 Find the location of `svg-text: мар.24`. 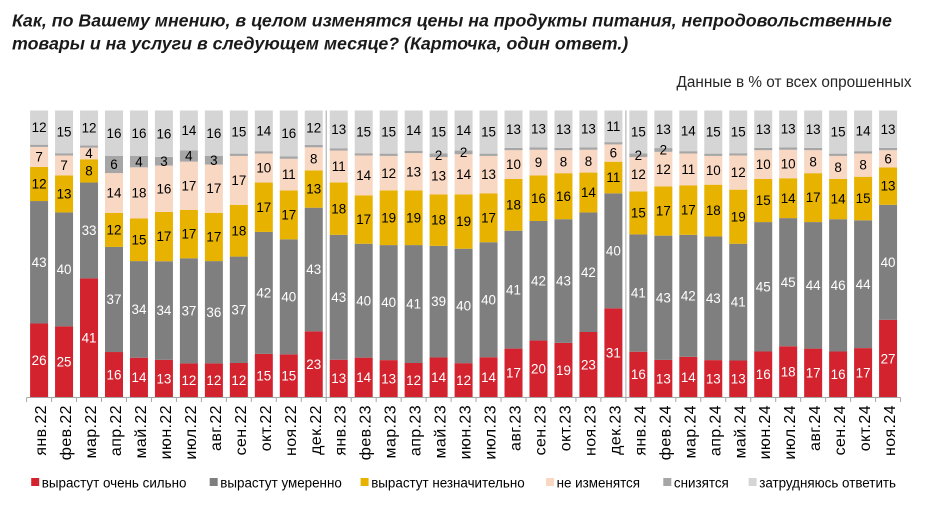

svg-text: мар.24 is located at coordinates (690, 431).